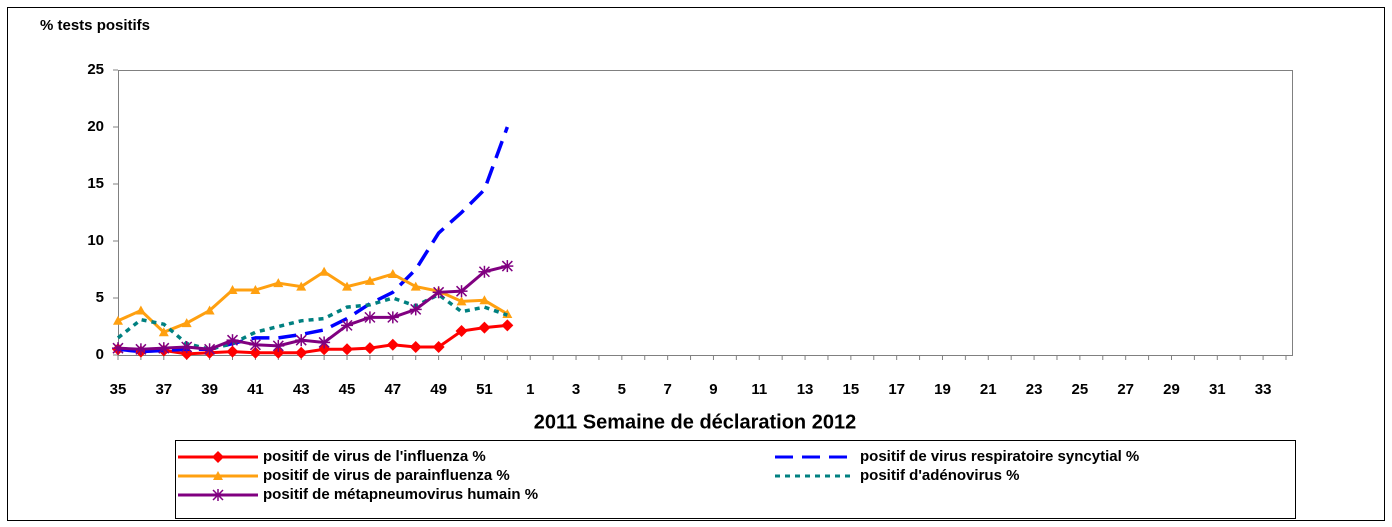 The image size is (1392, 527). I want to click on legend-label: positif d'adénovirus %, so click(939, 475).